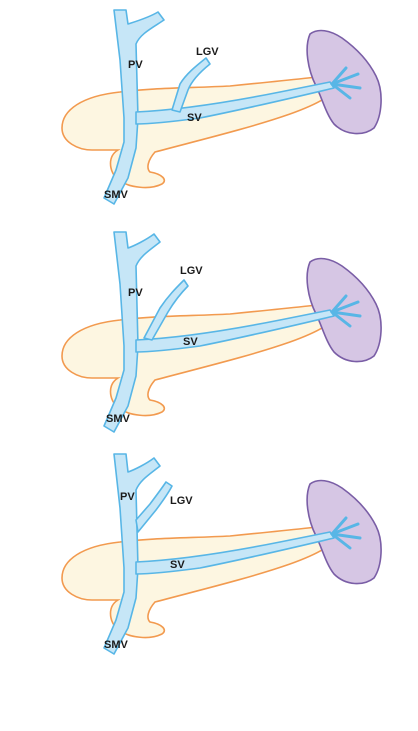 The height and width of the screenshot is (731, 418). Describe the element at coordinates (194, 118) in the screenshot. I see `sv-label-1: SV` at that location.